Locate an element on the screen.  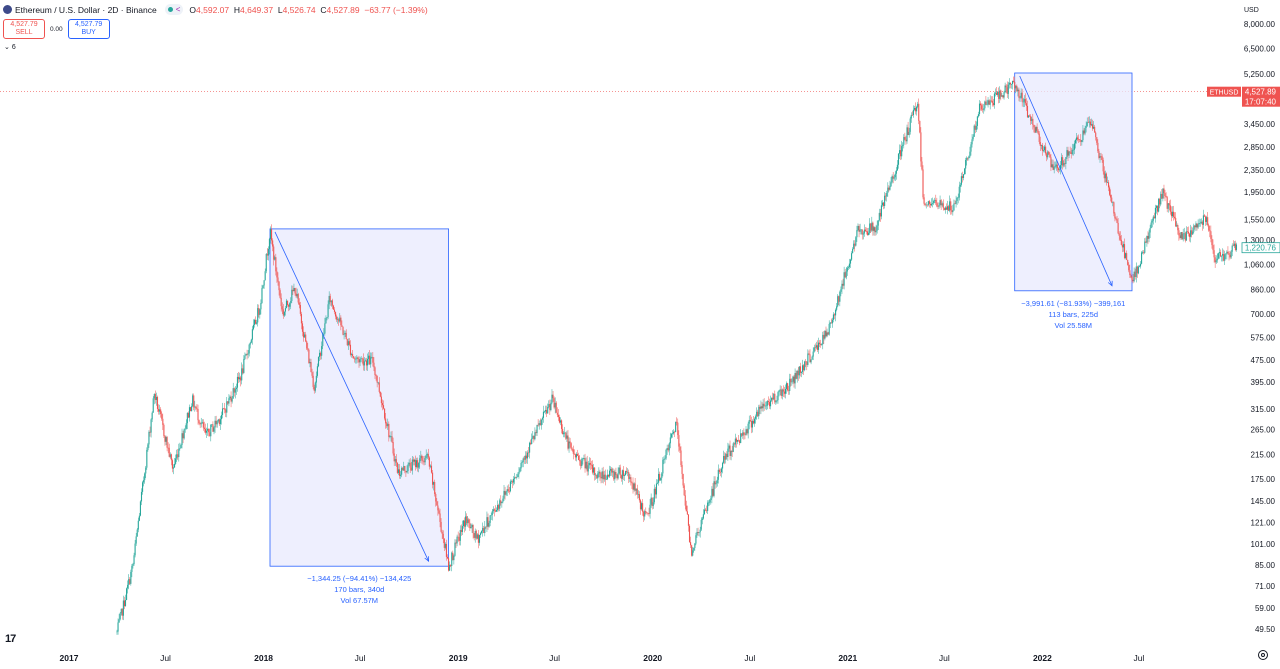
indicators-toggle: ⌄ 6 is located at coordinates (10, 47).